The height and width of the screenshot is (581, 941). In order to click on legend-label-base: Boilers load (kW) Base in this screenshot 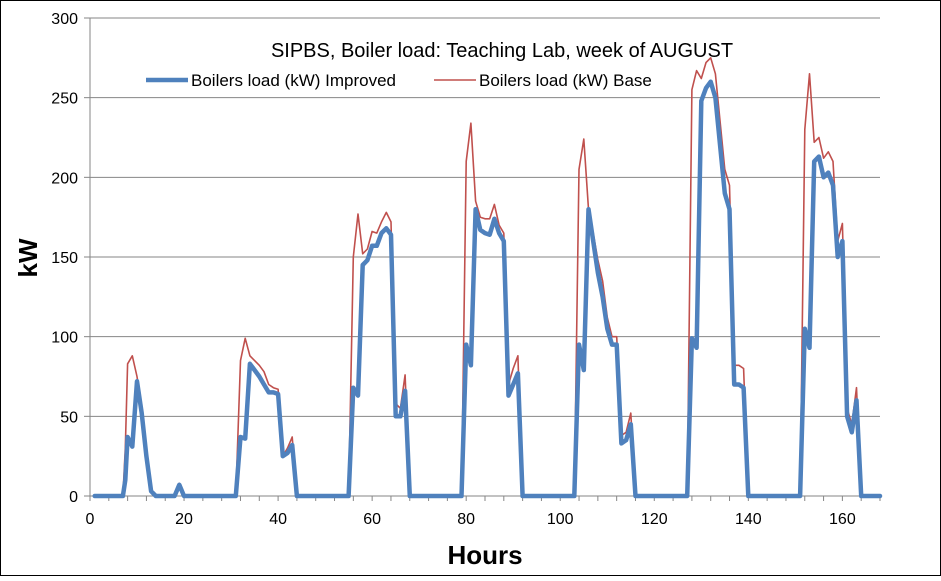, I will do `click(565, 80)`.